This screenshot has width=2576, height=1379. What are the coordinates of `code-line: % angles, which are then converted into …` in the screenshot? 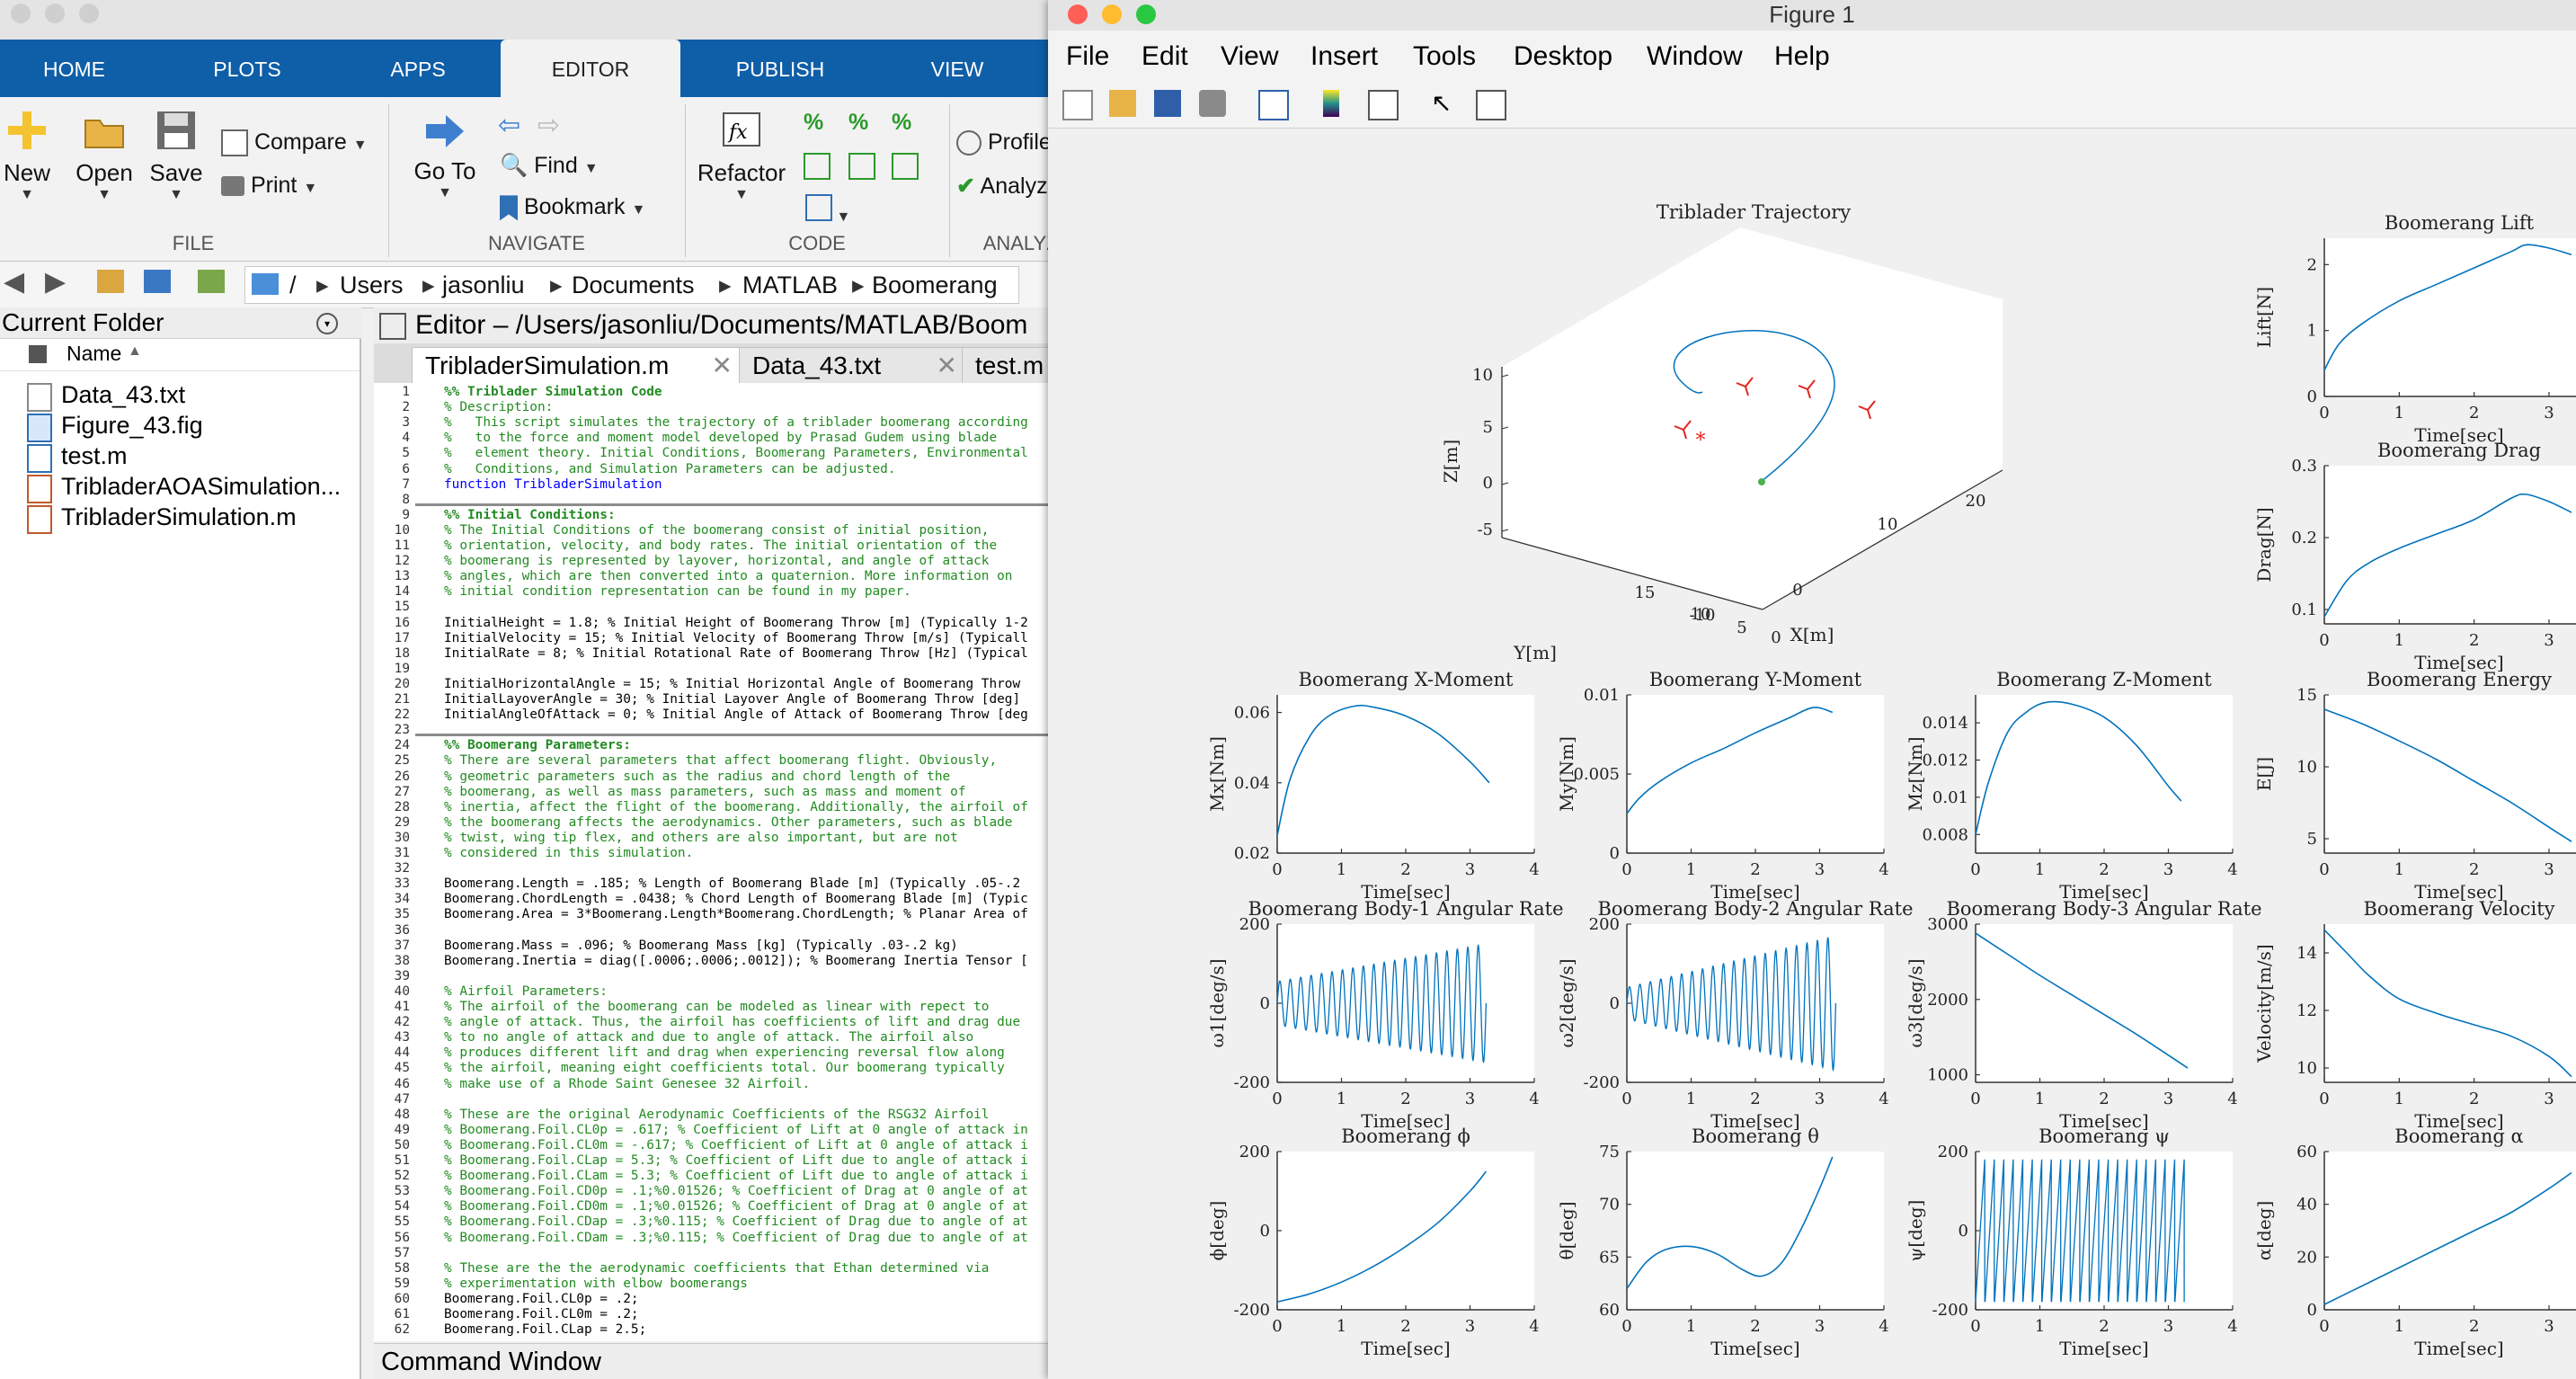 It's located at (728, 576).